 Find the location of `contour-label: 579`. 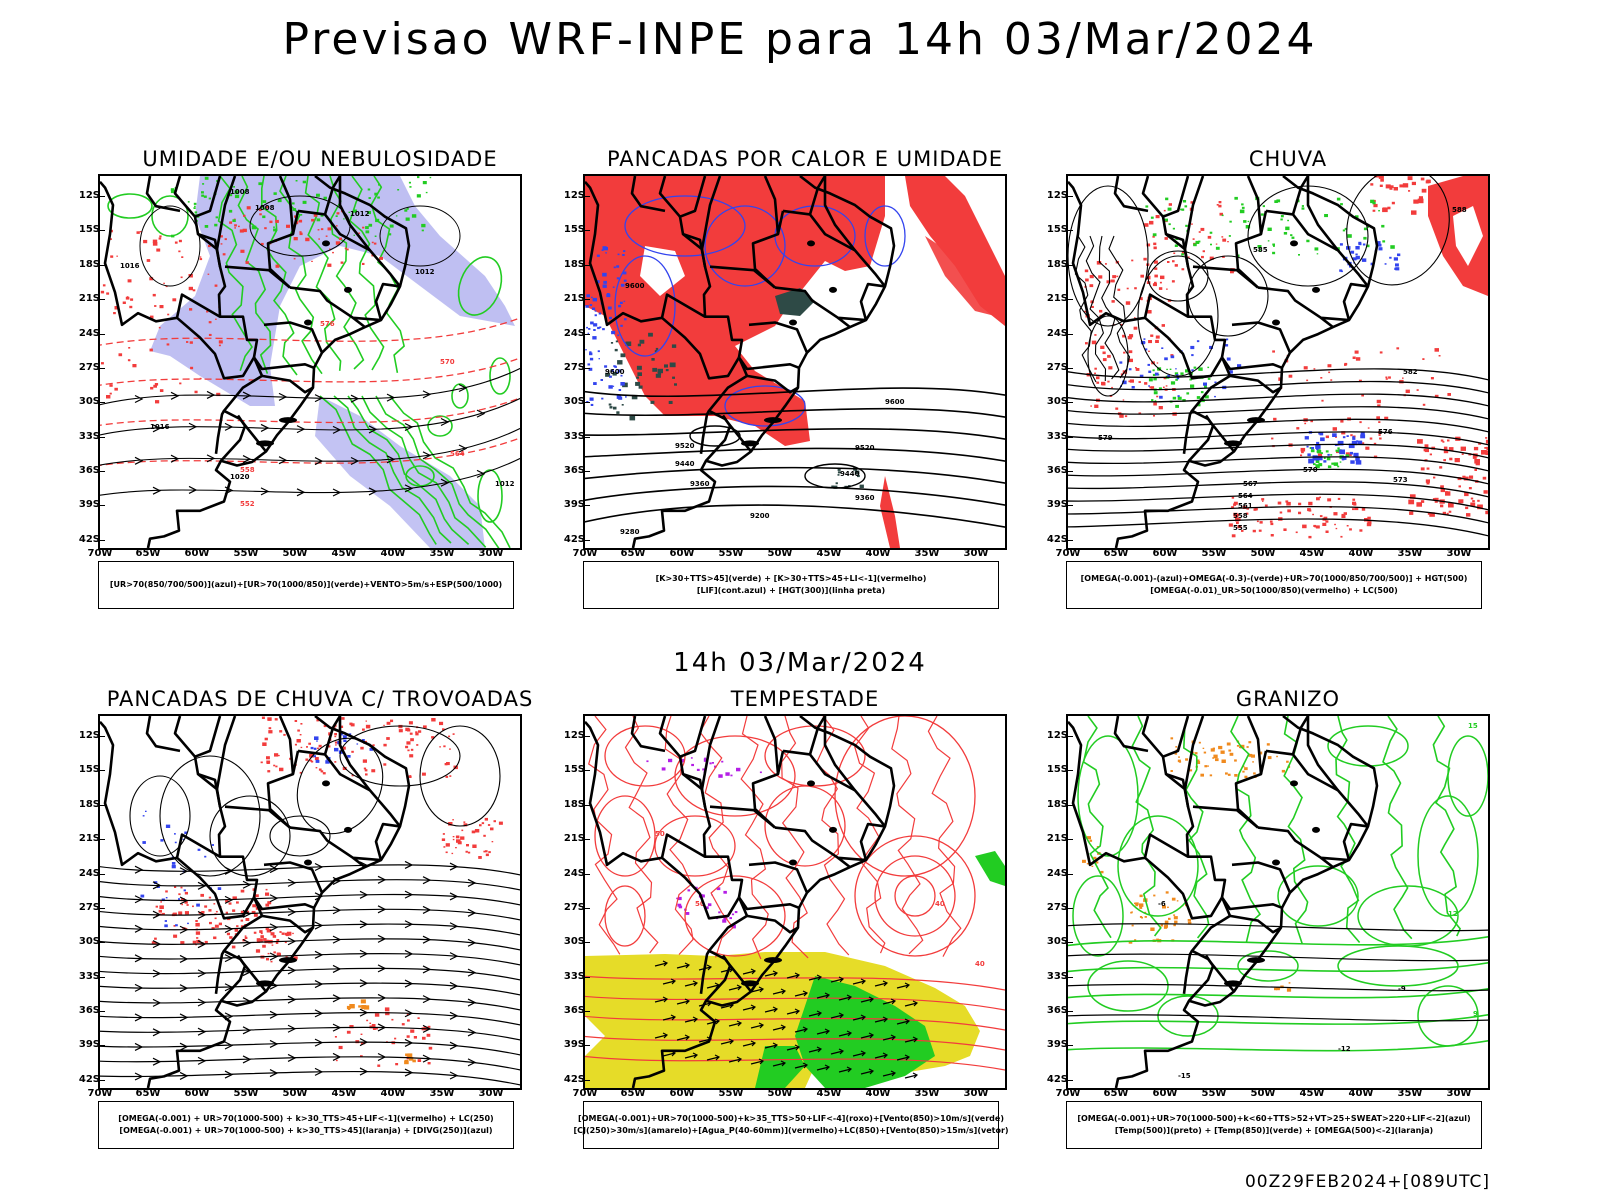

contour-label: 579 is located at coordinates (1105, 438).